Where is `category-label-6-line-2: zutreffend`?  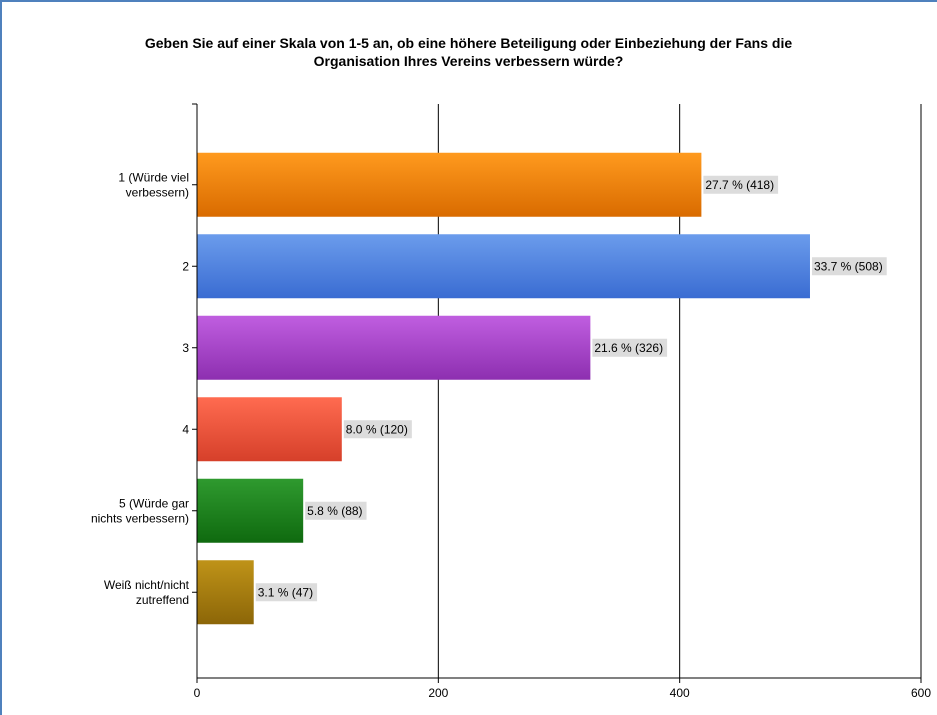 category-label-6-line-2: zutreffend is located at coordinates (162, 600).